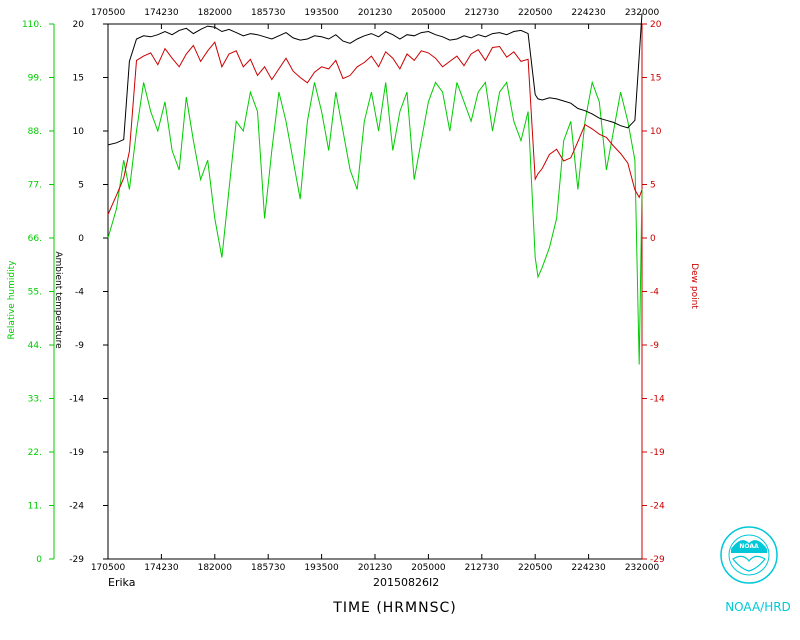  What do you see at coordinates (657, 507) in the screenshot?
I see `dew-tick-label: -24` at bounding box center [657, 507].